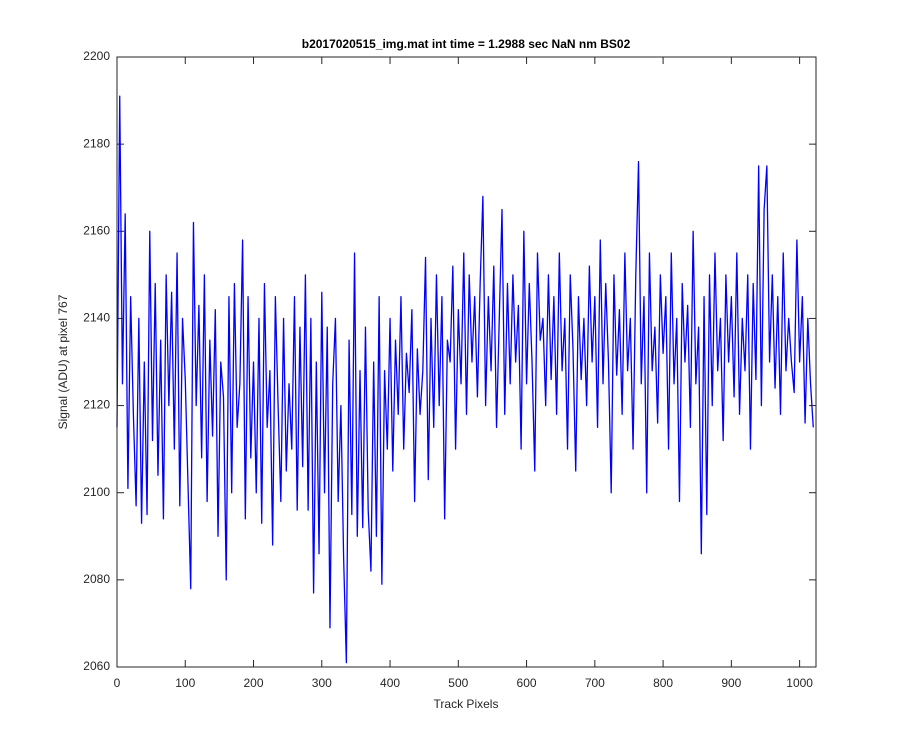 The height and width of the screenshot is (750, 900). I want to click on x-tick-label: 0, so click(117, 683).